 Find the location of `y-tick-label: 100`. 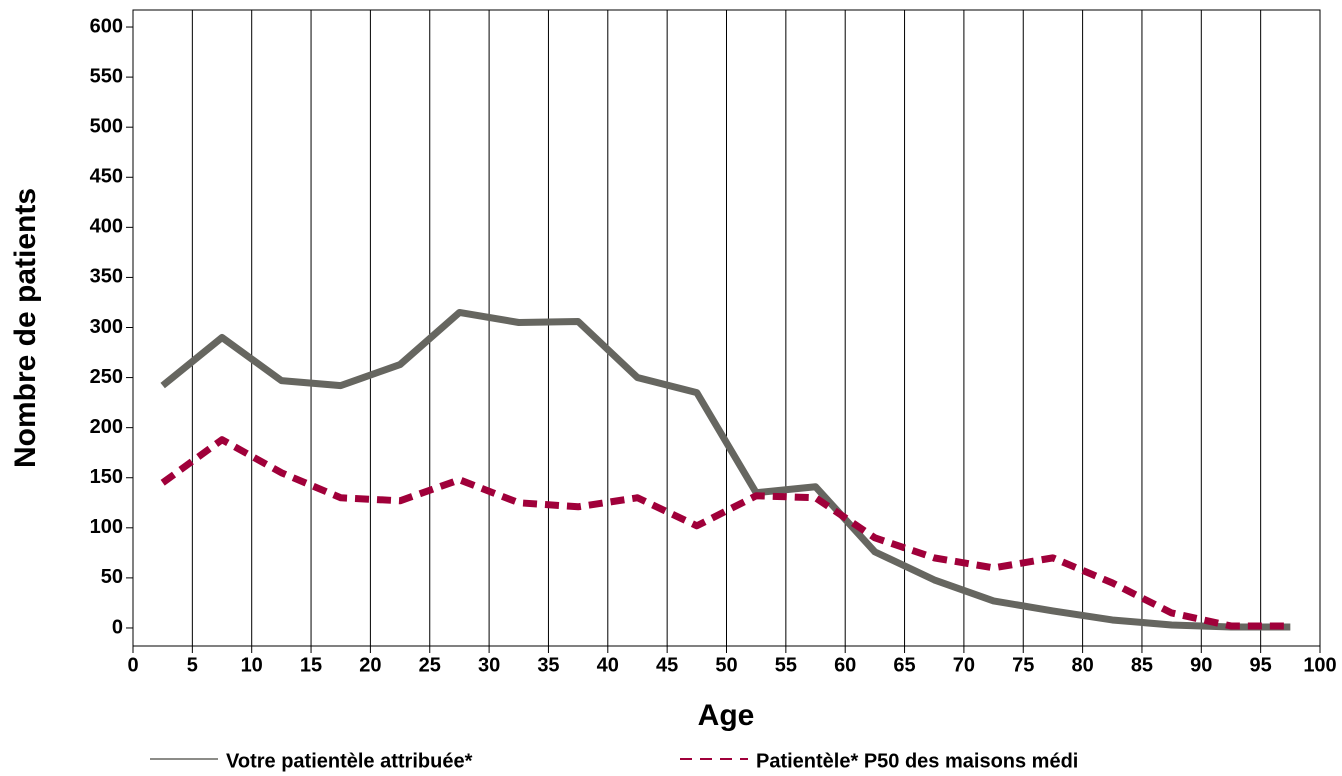

y-tick-label: 100 is located at coordinates (106, 527).